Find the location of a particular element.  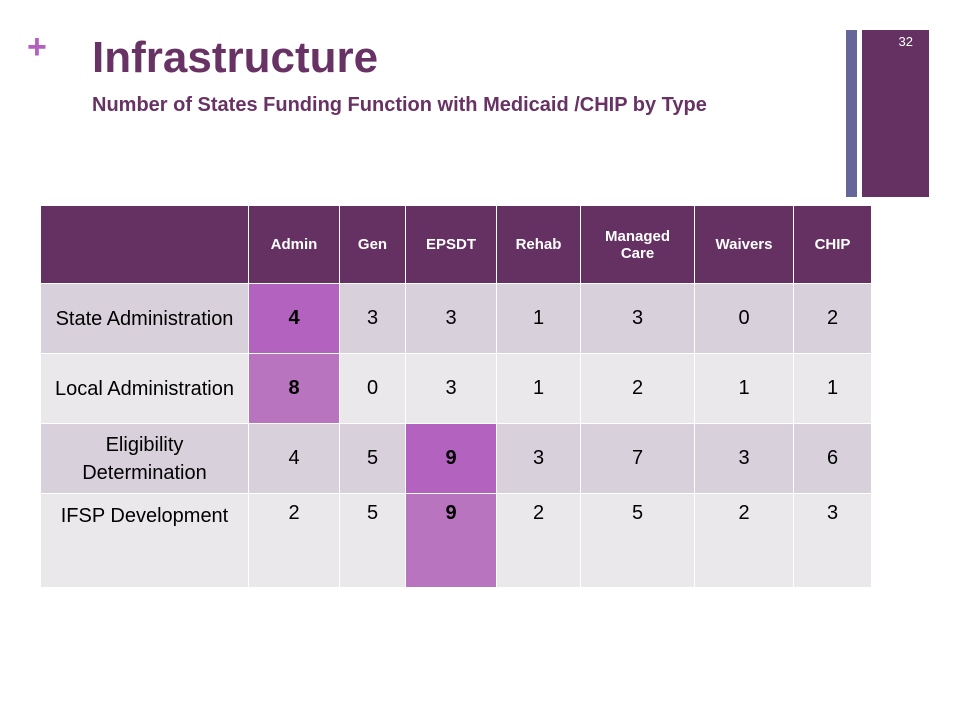

table-cell: 6 is located at coordinates (832, 458).